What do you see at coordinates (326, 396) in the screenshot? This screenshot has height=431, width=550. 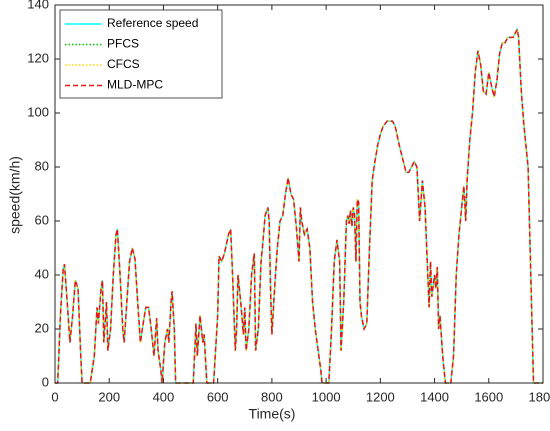 I see `x-tick-label: 1000` at bounding box center [326, 396].